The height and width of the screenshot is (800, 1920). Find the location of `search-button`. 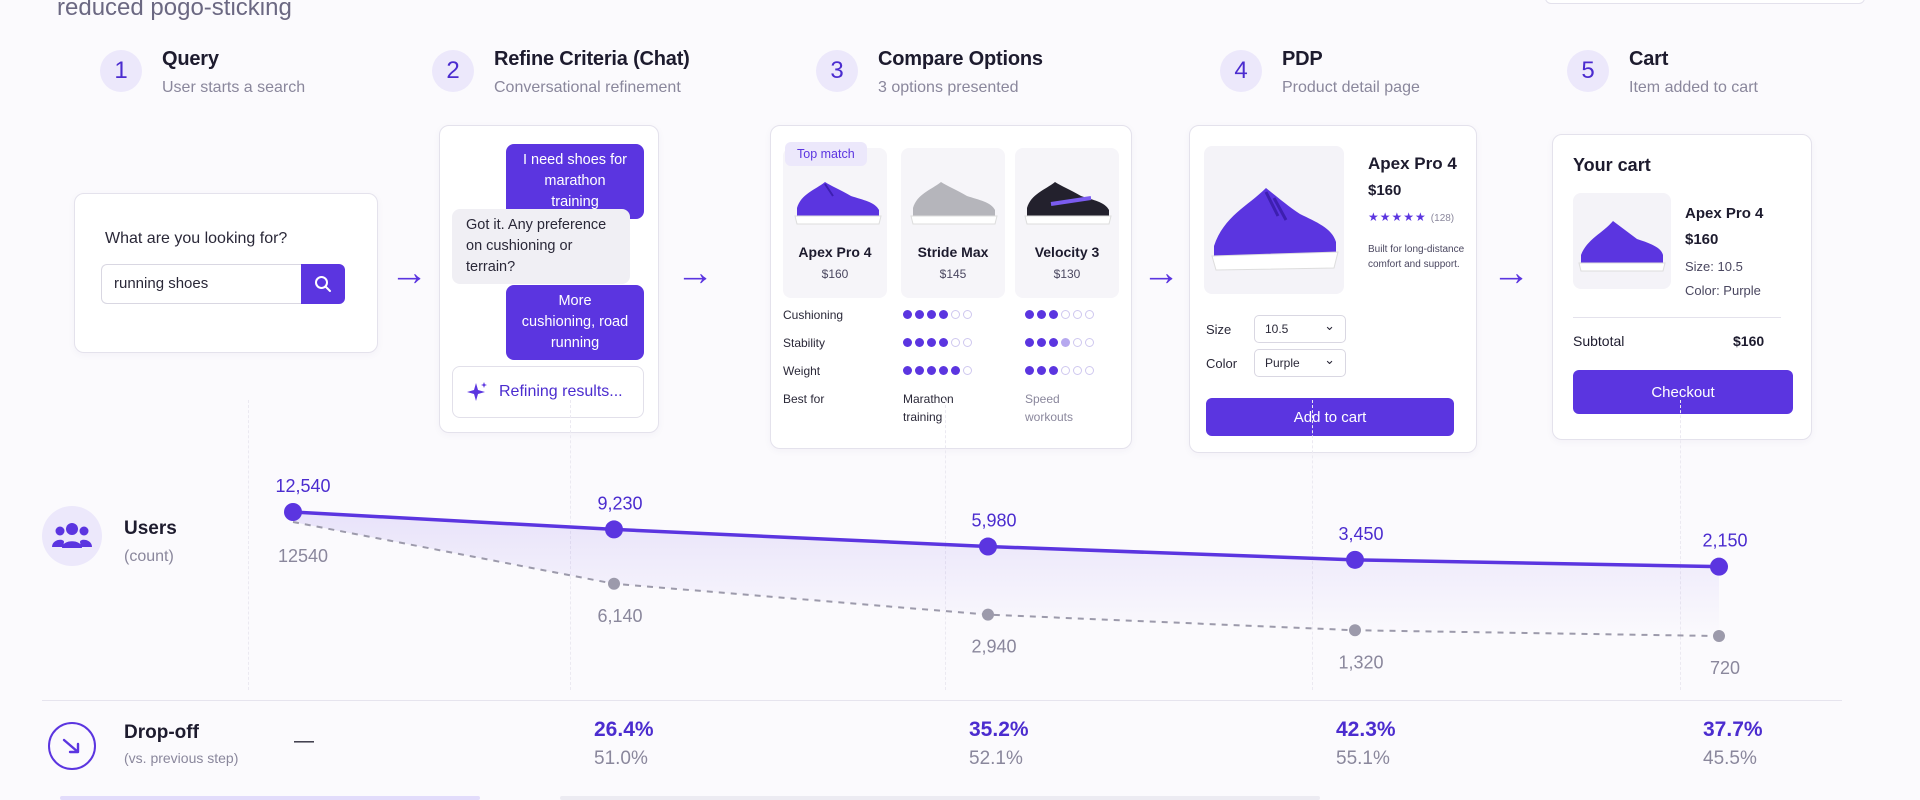

search-button is located at coordinates (323, 284).